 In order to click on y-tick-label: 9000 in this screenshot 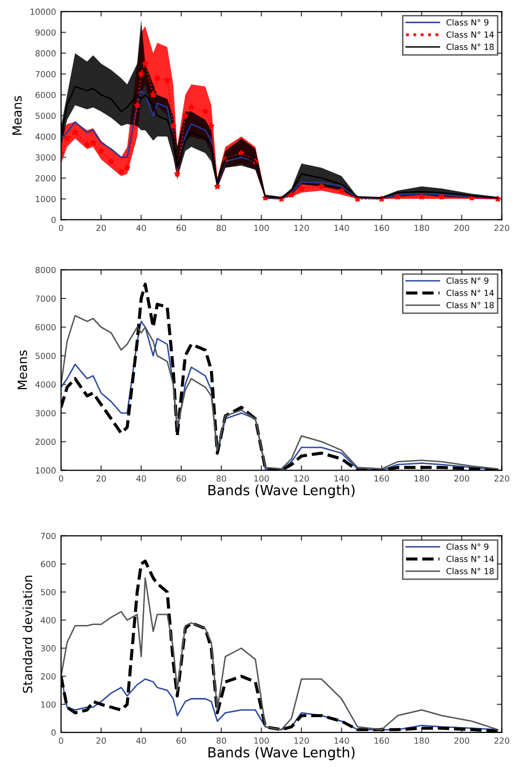, I will do `click(46, 32)`.